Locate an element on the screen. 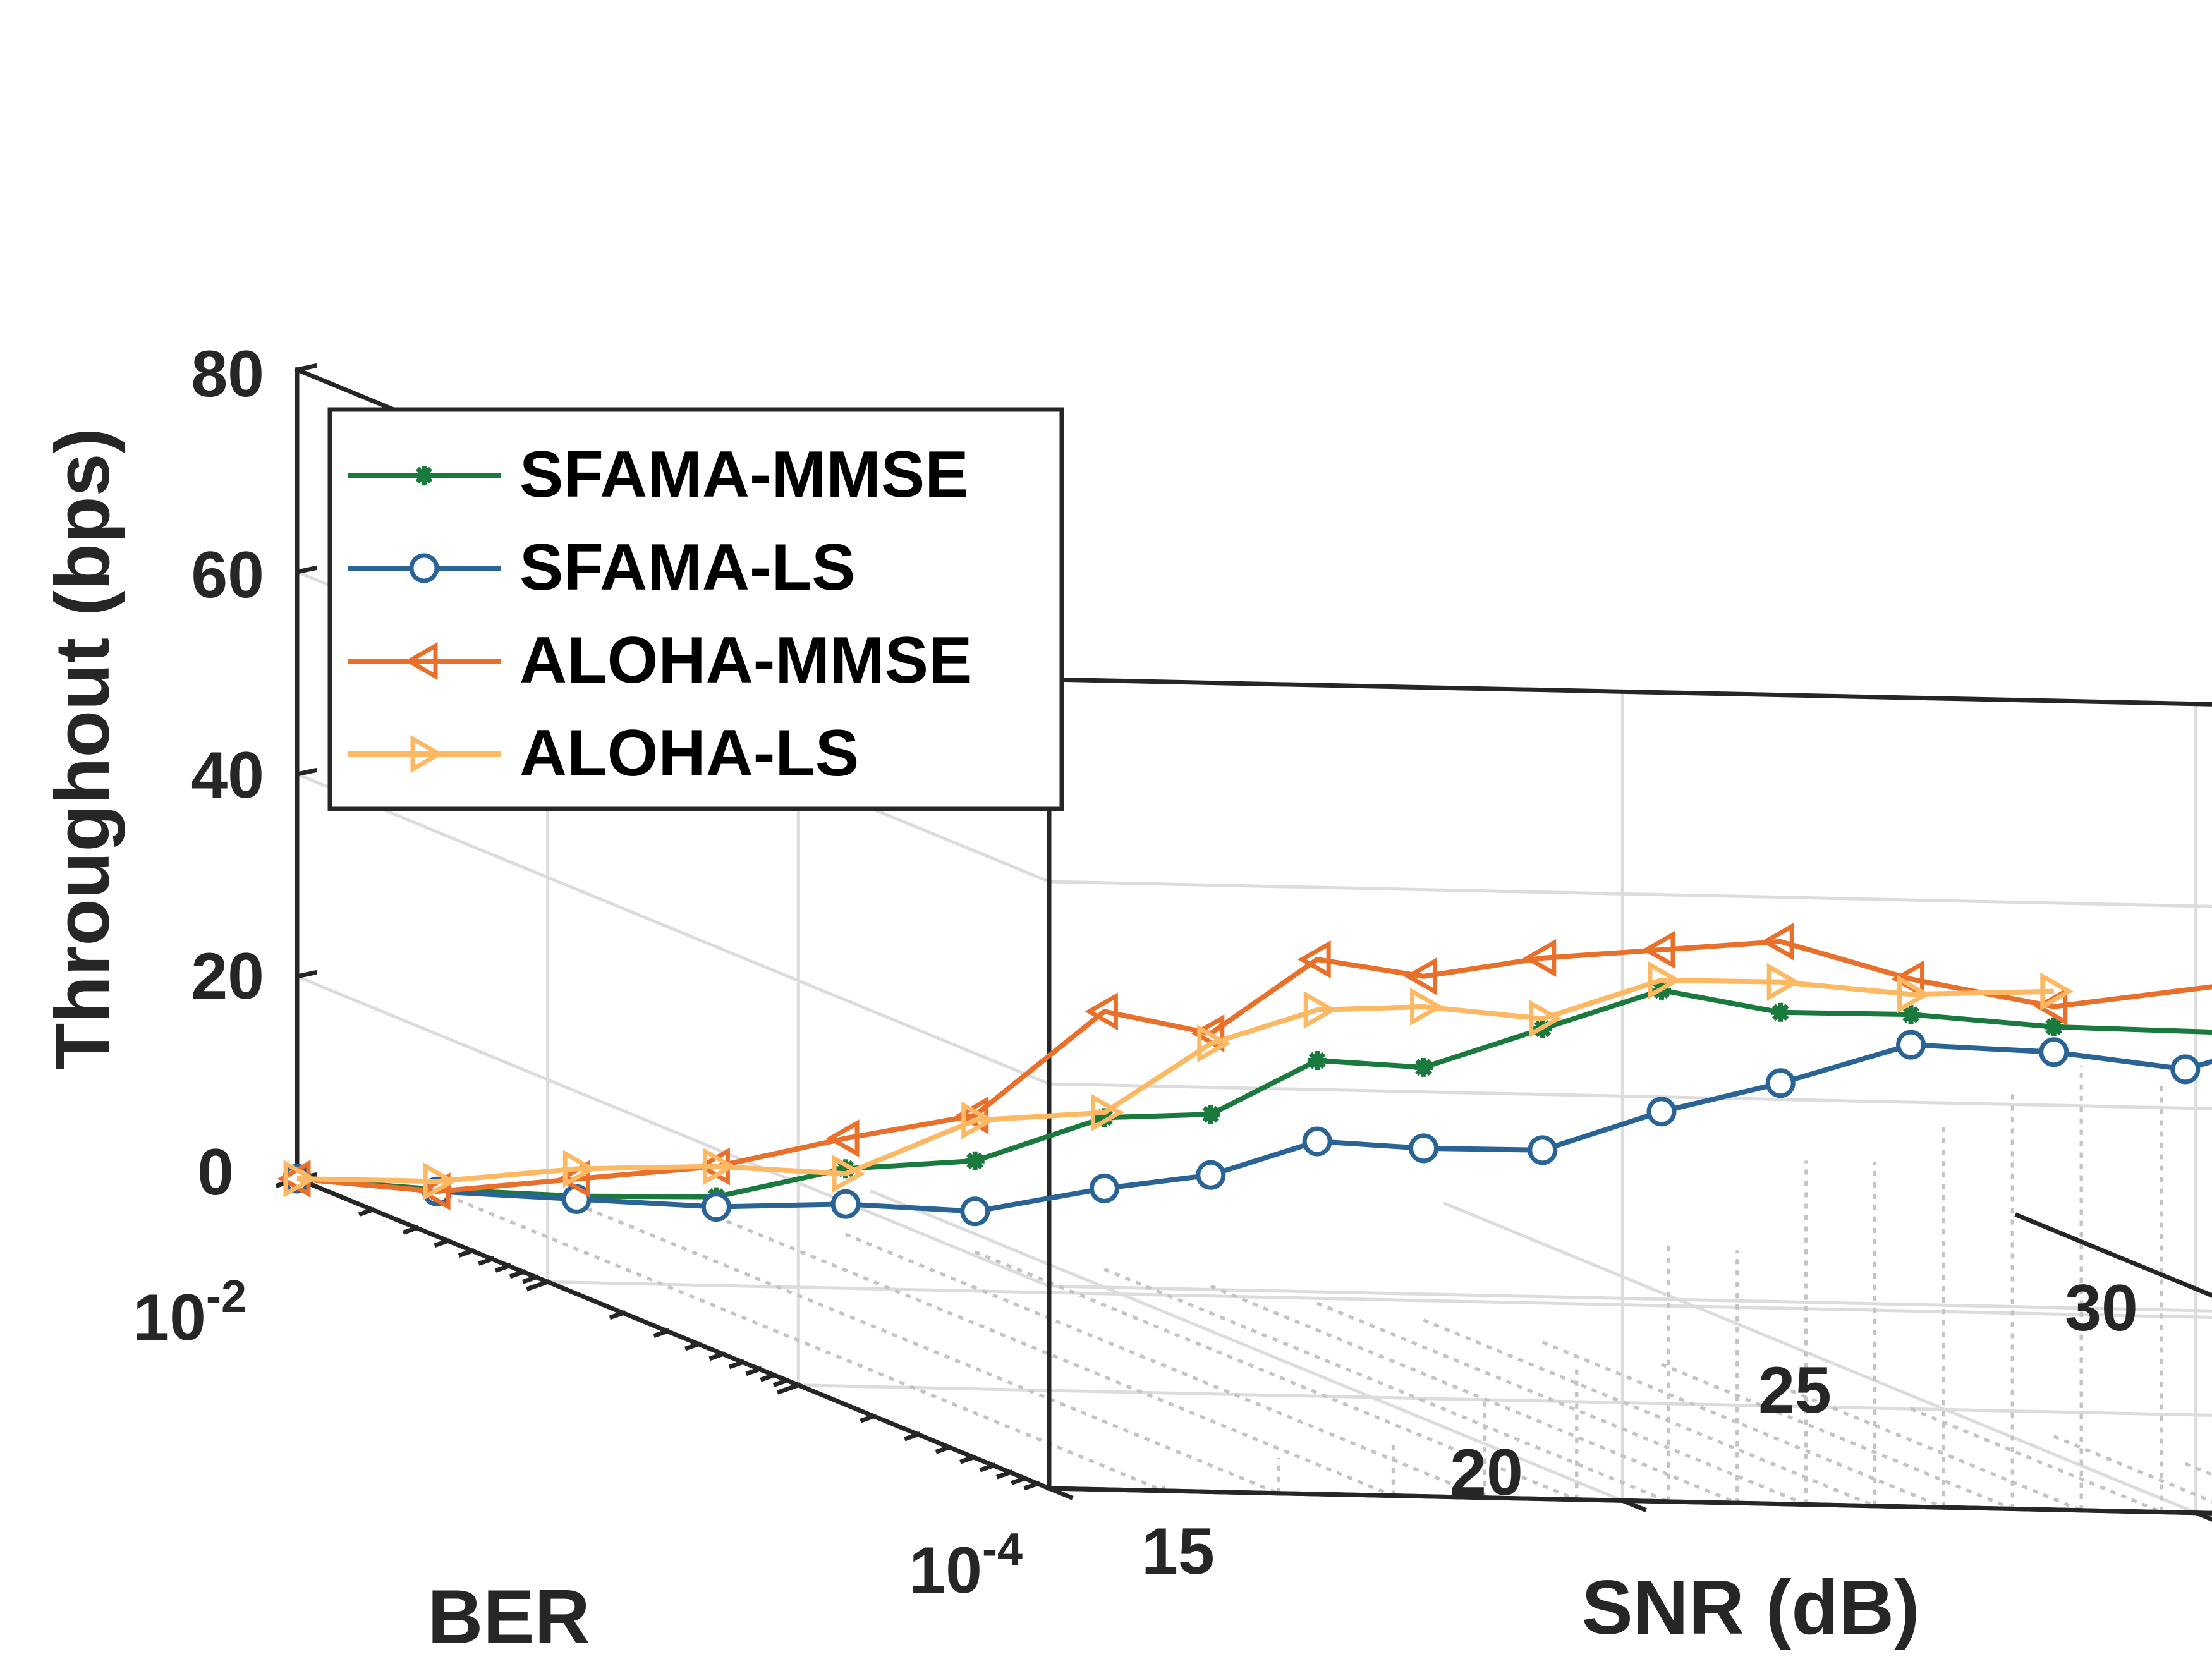 The height and width of the screenshot is (1659, 2212). z-axis-label: Throughout (bps) is located at coordinates (82, 749).